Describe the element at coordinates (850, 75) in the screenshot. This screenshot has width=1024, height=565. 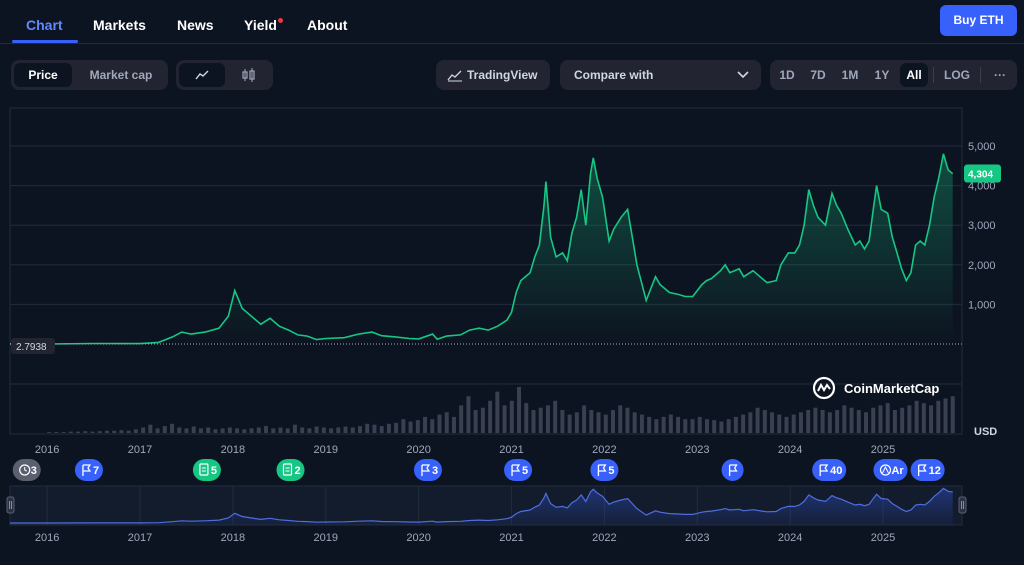
I see `range-1m-button: 1M` at that location.